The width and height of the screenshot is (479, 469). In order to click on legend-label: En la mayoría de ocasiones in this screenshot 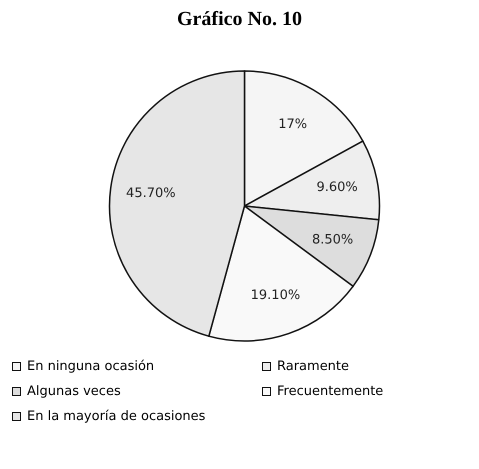, I will do `click(116, 416)`.